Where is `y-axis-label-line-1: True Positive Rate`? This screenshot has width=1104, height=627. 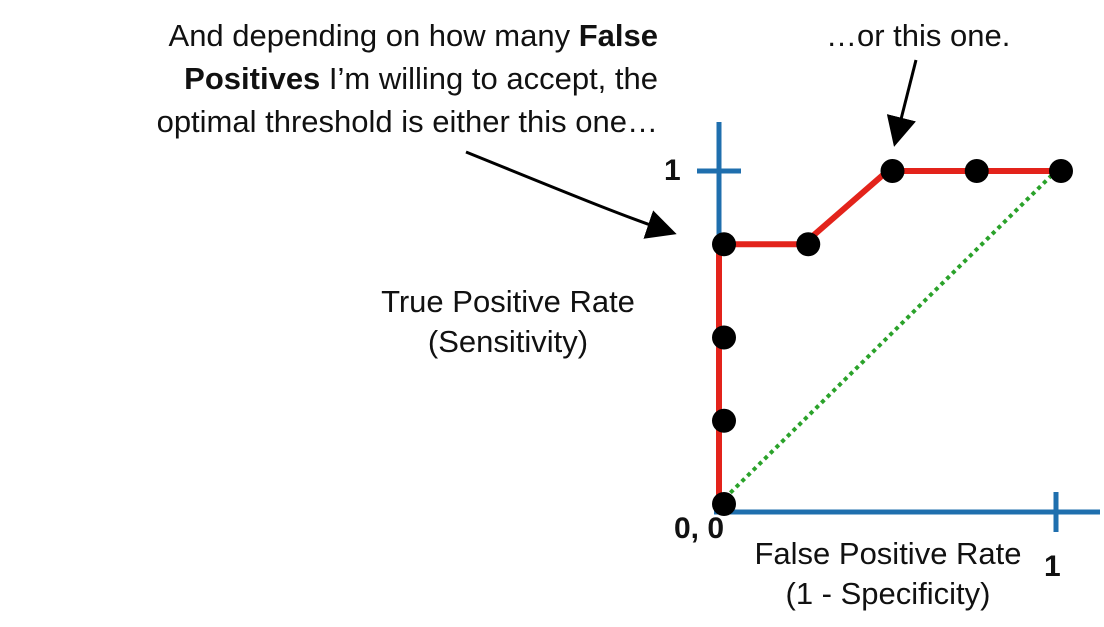 y-axis-label-line-1: True Positive Rate is located at coordinates (508, 301).